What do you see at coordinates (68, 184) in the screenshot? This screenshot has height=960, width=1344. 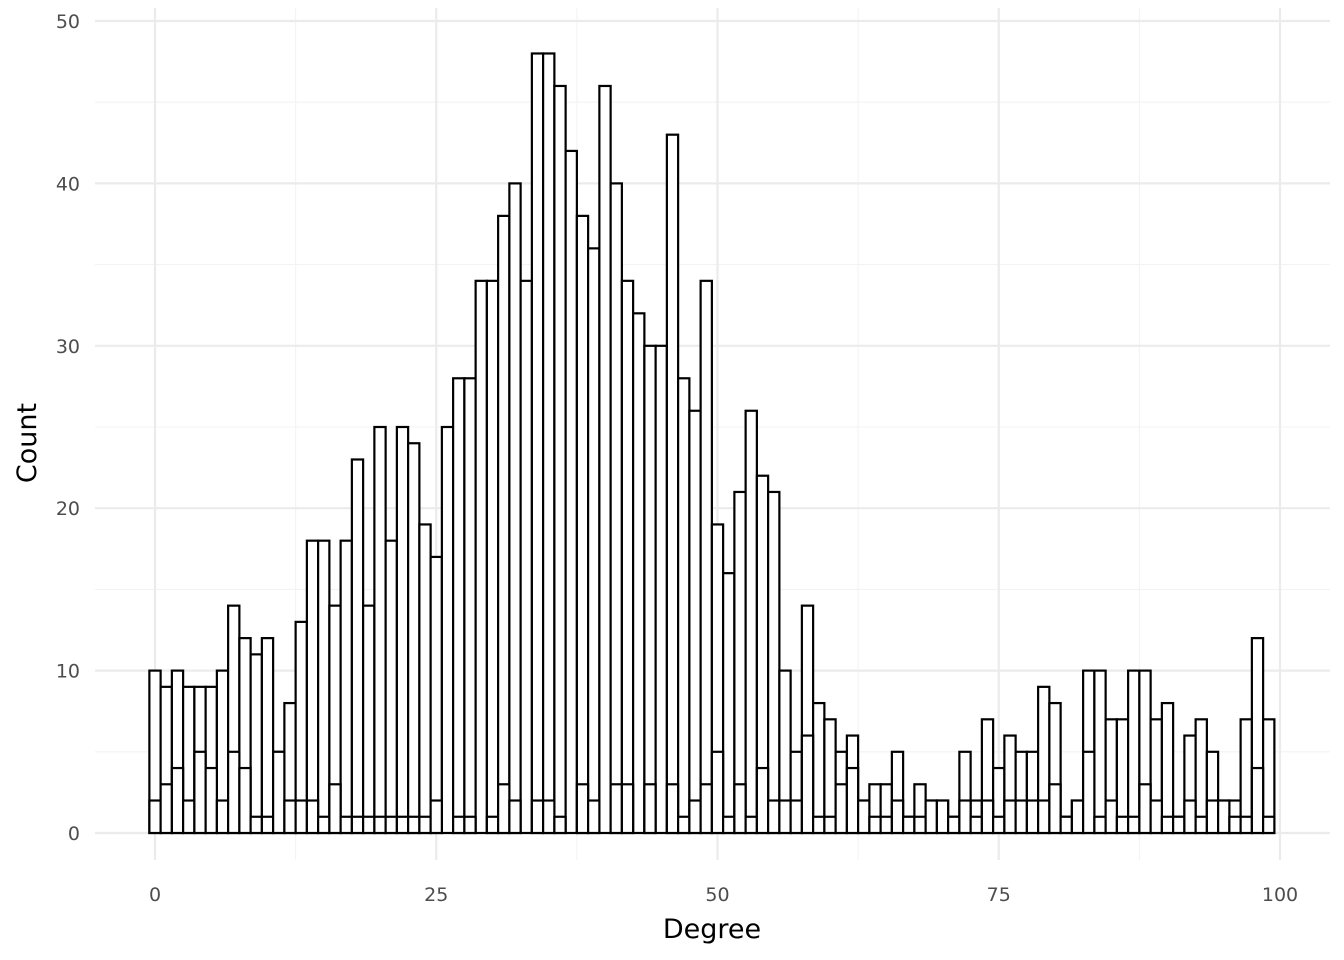 I see `y-tick-label: 40` at bounding box center [68, 184].